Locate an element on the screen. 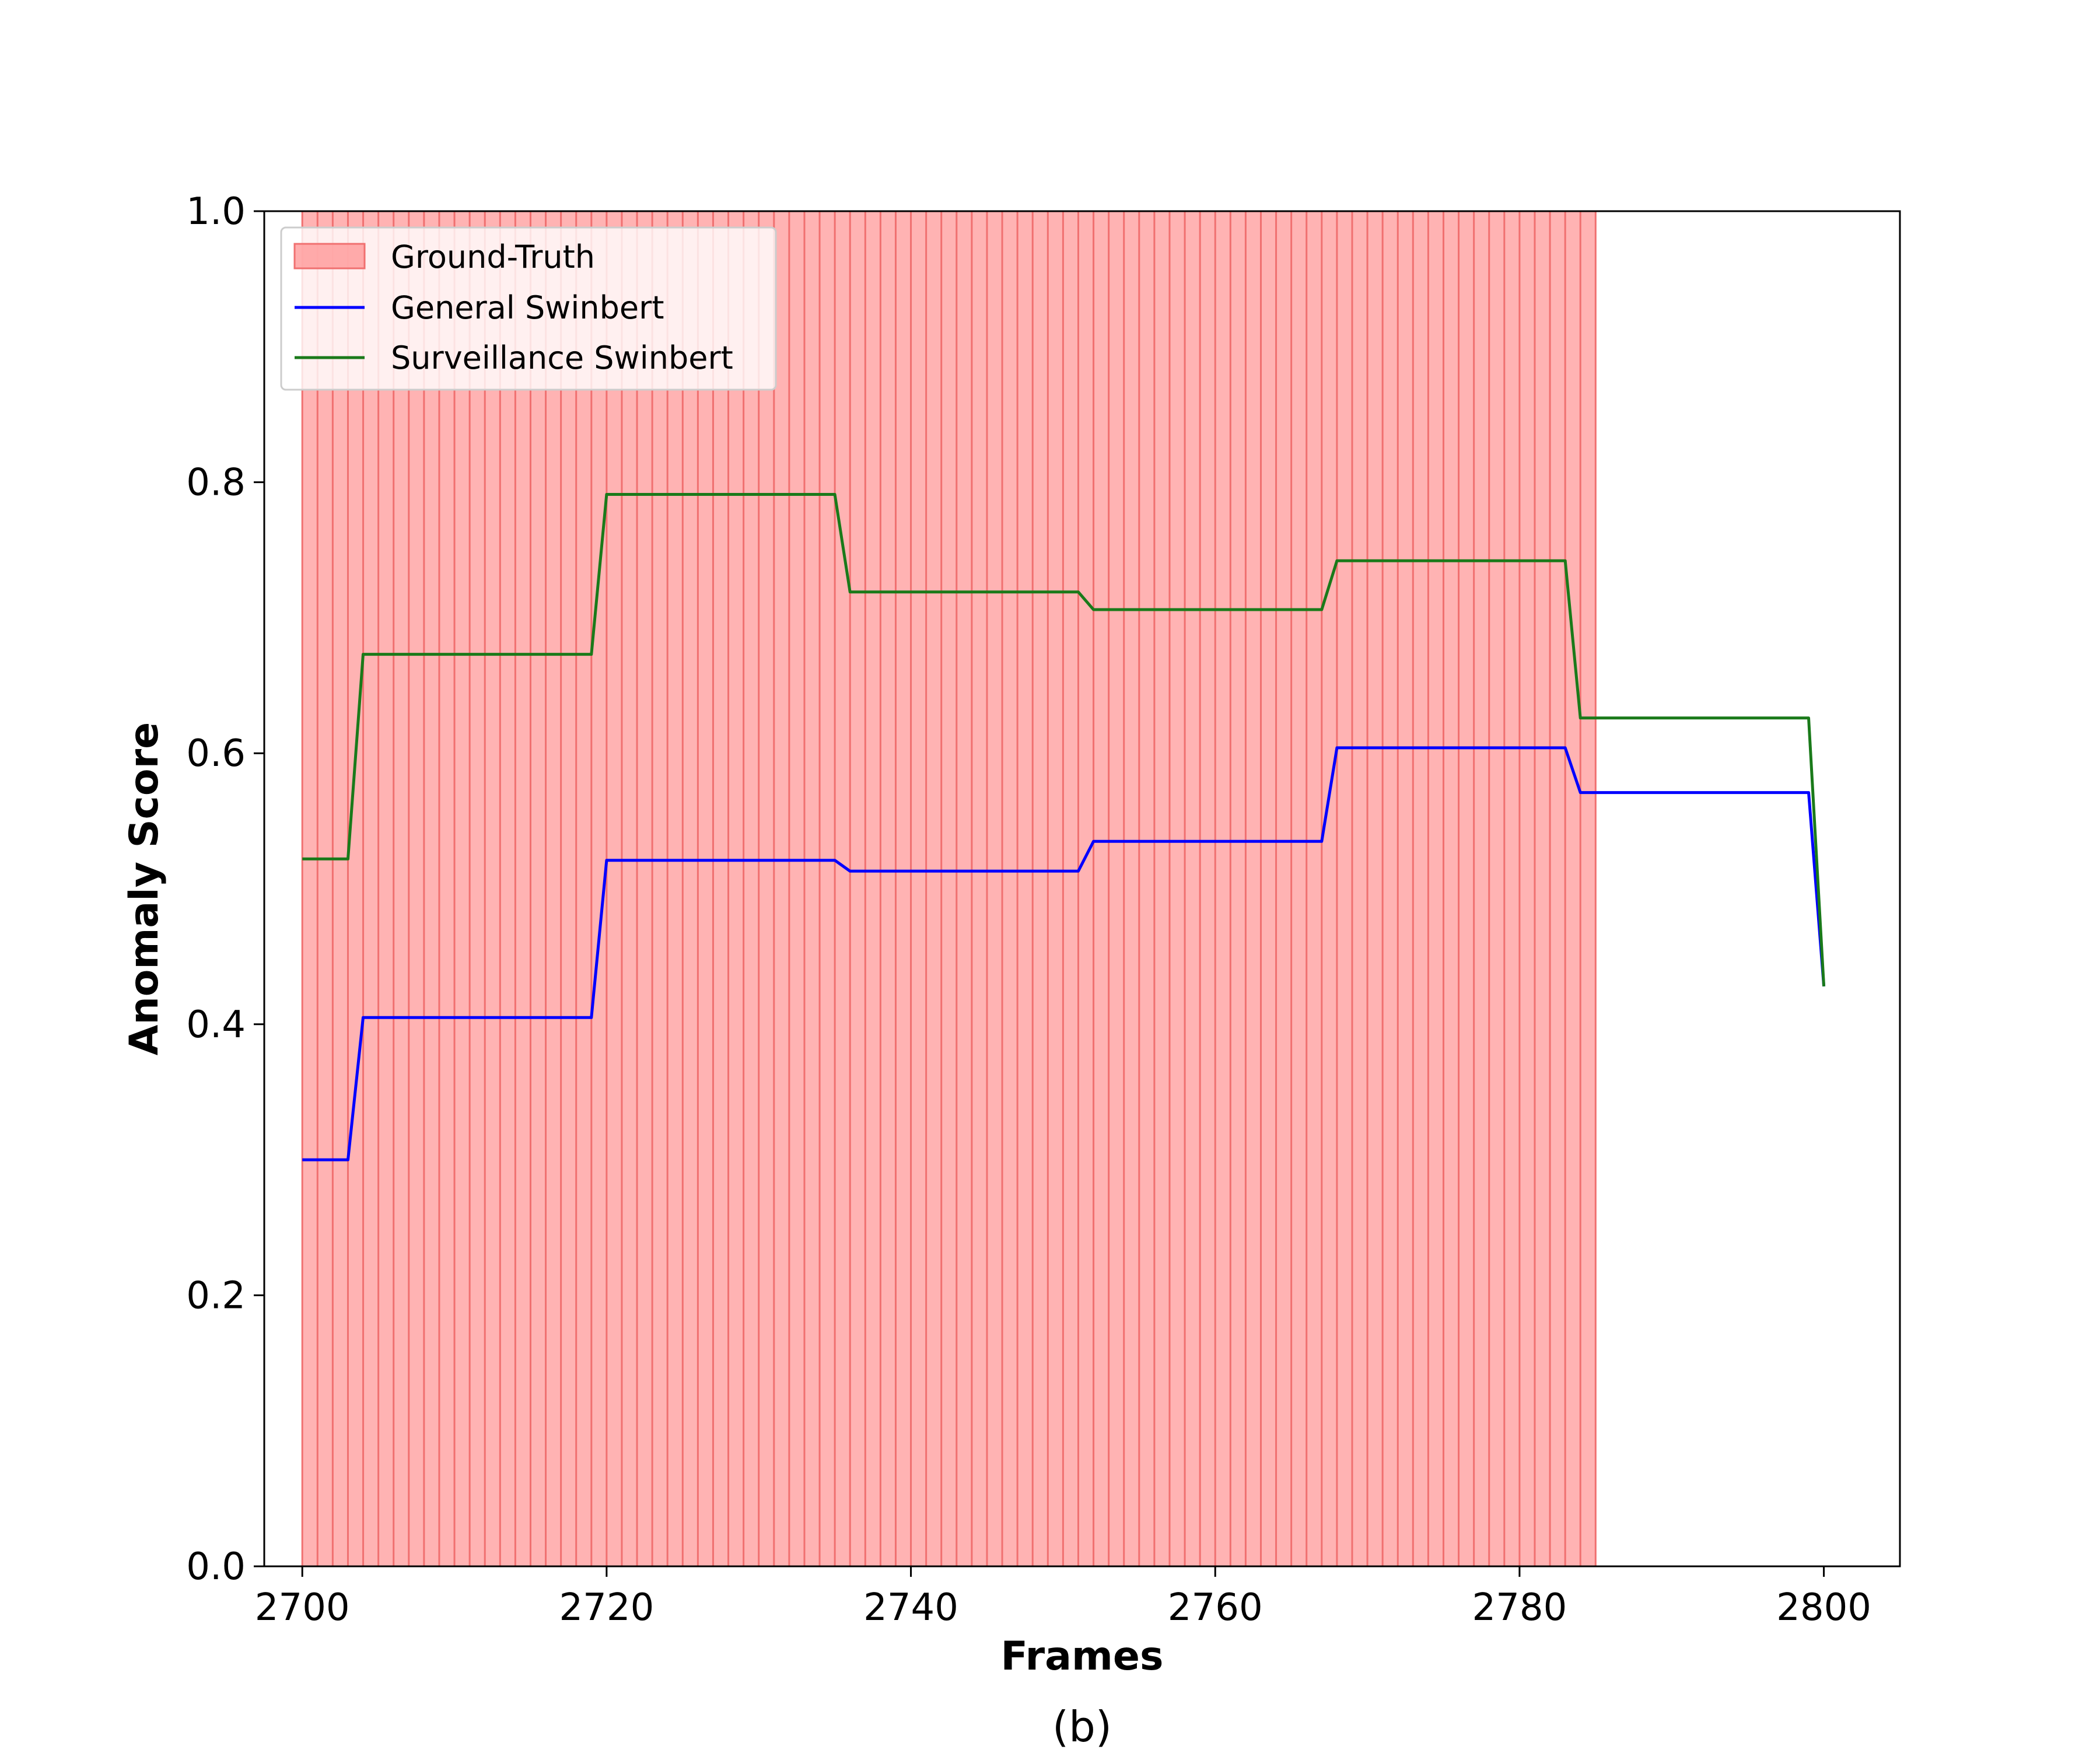 The height and width of the screenshot is (1753, 2100). x-tick-label: 2800 is located at coordinates (1824, 1607).